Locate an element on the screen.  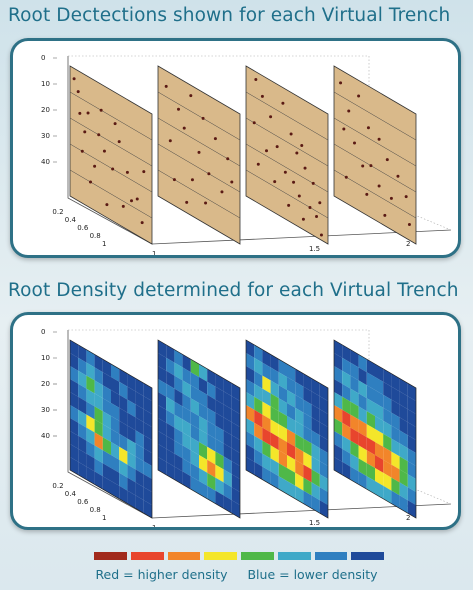
trench-outline is located at coordinates (375, 429).